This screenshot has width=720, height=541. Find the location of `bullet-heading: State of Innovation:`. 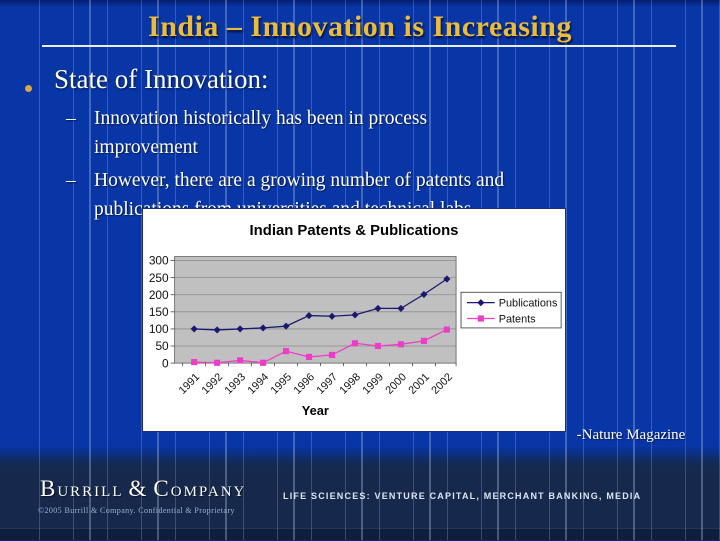

bullet-heading: State of Innovation: is located at coordinates (161, 79).